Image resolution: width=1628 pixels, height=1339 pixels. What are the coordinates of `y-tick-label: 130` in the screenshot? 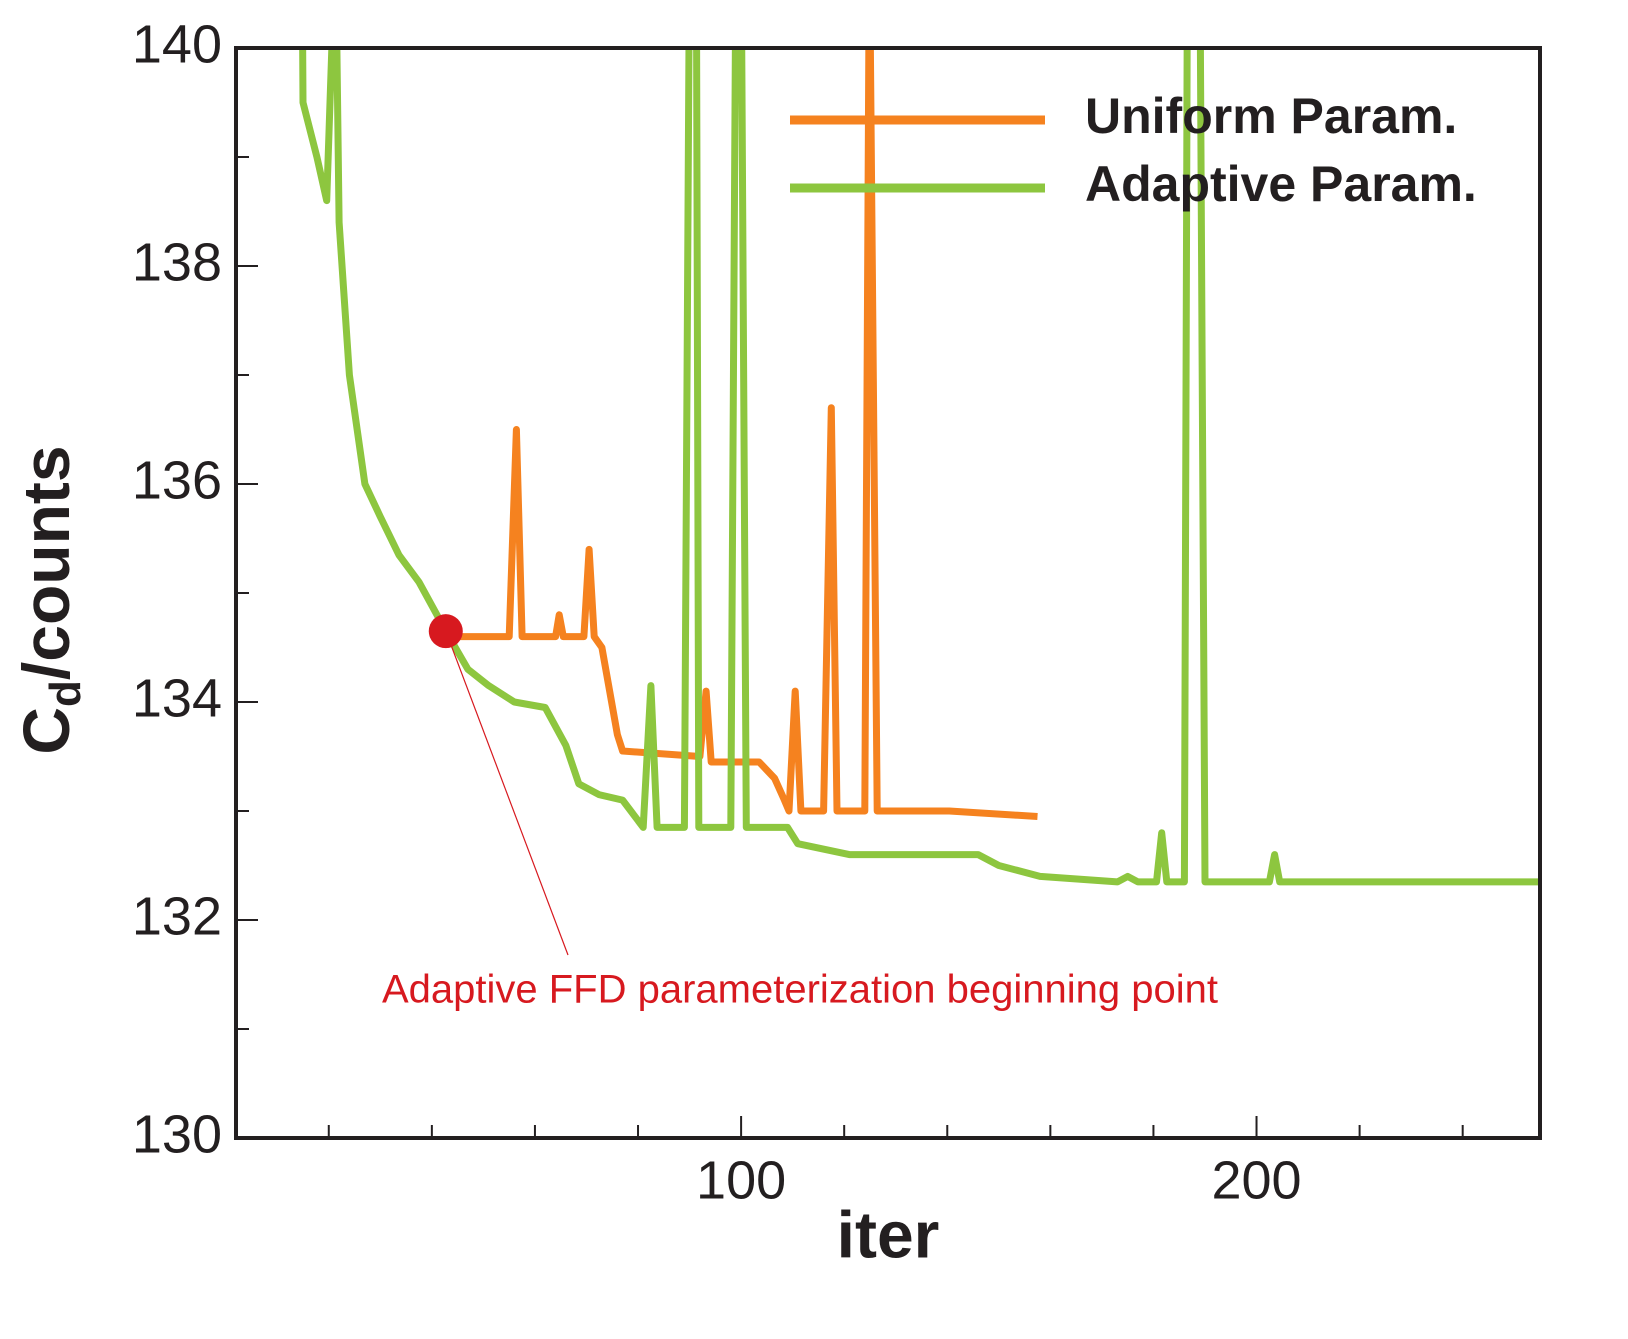 It's located at (177, 1134).